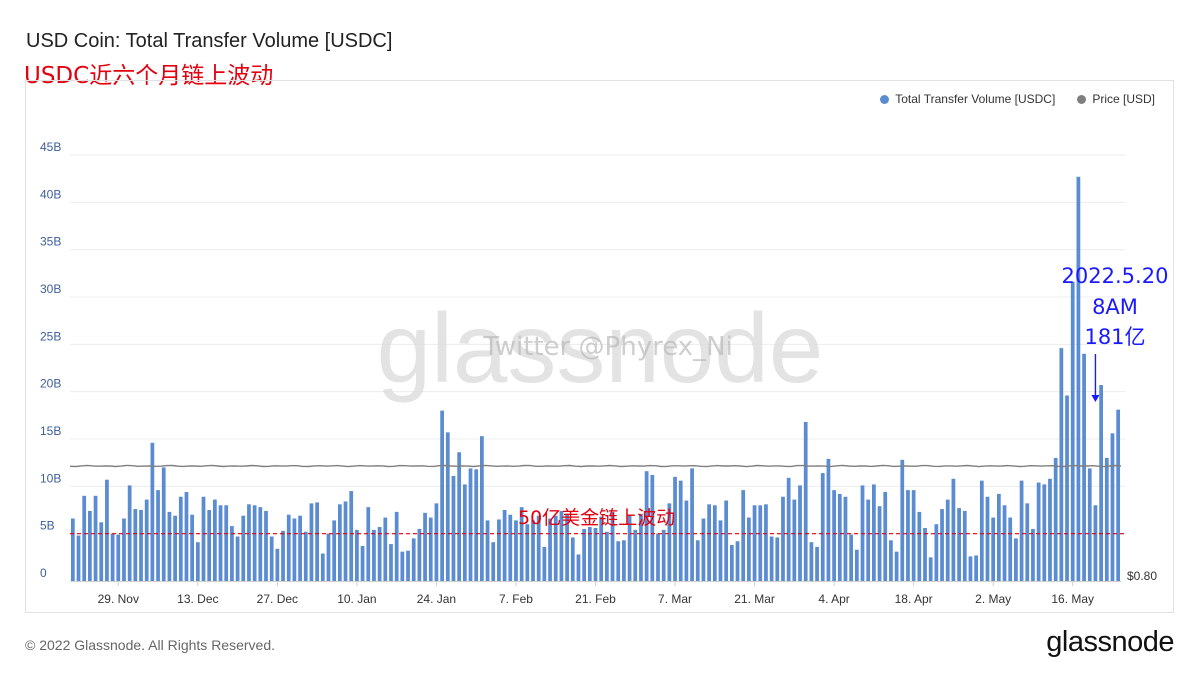 The height and width of the screenshot is (675, 1200). I want to click on y-tick-label: 25B, so click(50, 336).